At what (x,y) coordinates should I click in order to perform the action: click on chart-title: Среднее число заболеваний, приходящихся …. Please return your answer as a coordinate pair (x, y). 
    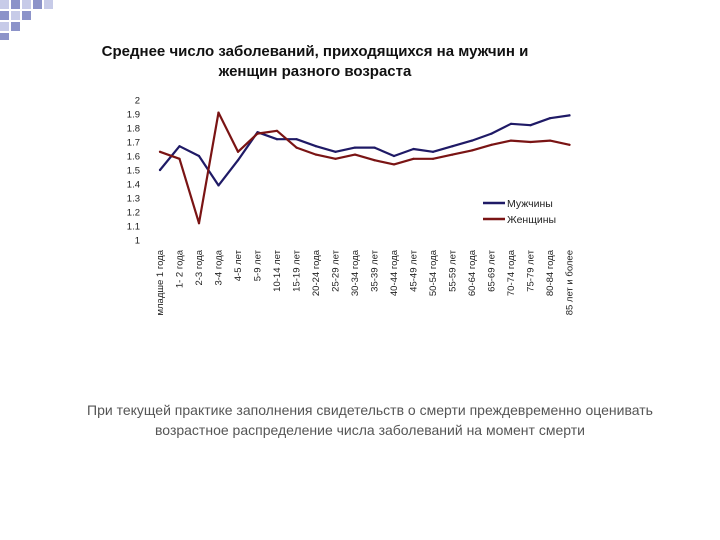
    Looking at the image, I should click on (315, 61).